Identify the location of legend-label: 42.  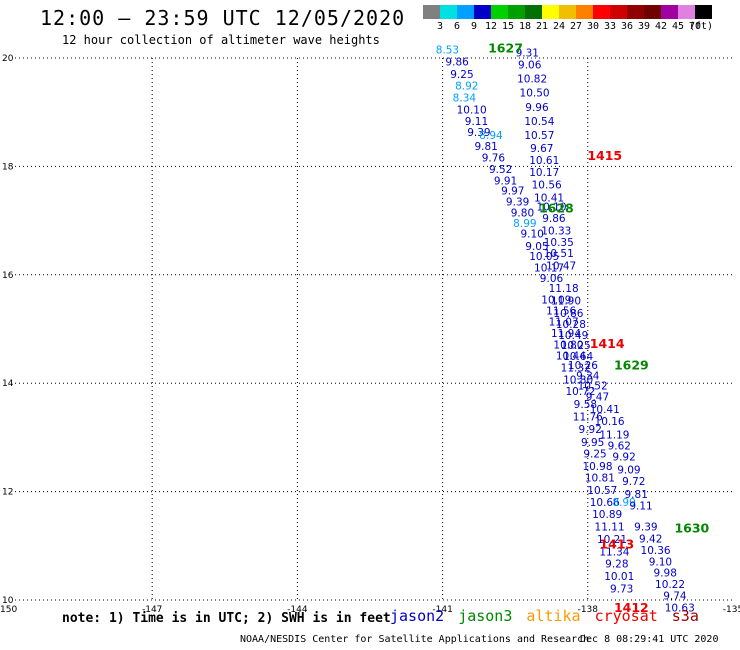
(661, 26).